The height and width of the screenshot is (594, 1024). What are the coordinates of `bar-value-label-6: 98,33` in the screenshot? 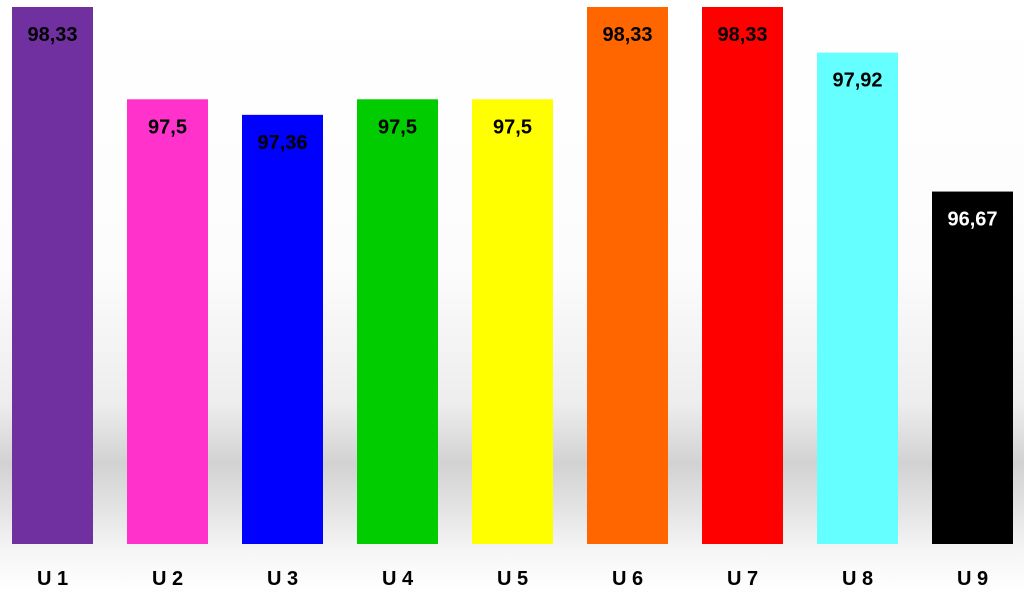 It's located at (627, 35).